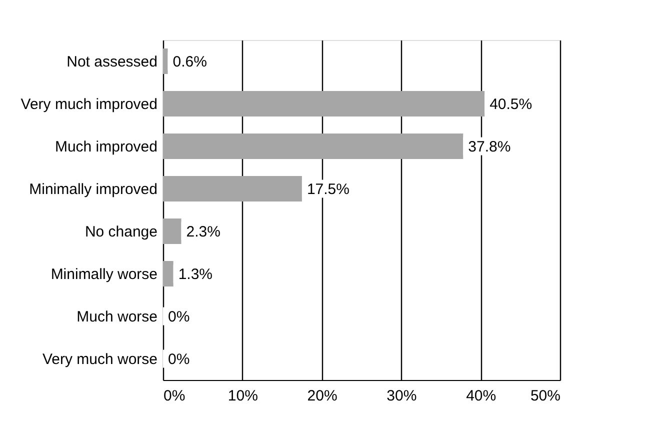 Image resolution: width=659 pixels, height=432 pixels. Describe the element at coordinates (401, 396) in the screenshot. I see `x-tick-label: 30%` at that location.